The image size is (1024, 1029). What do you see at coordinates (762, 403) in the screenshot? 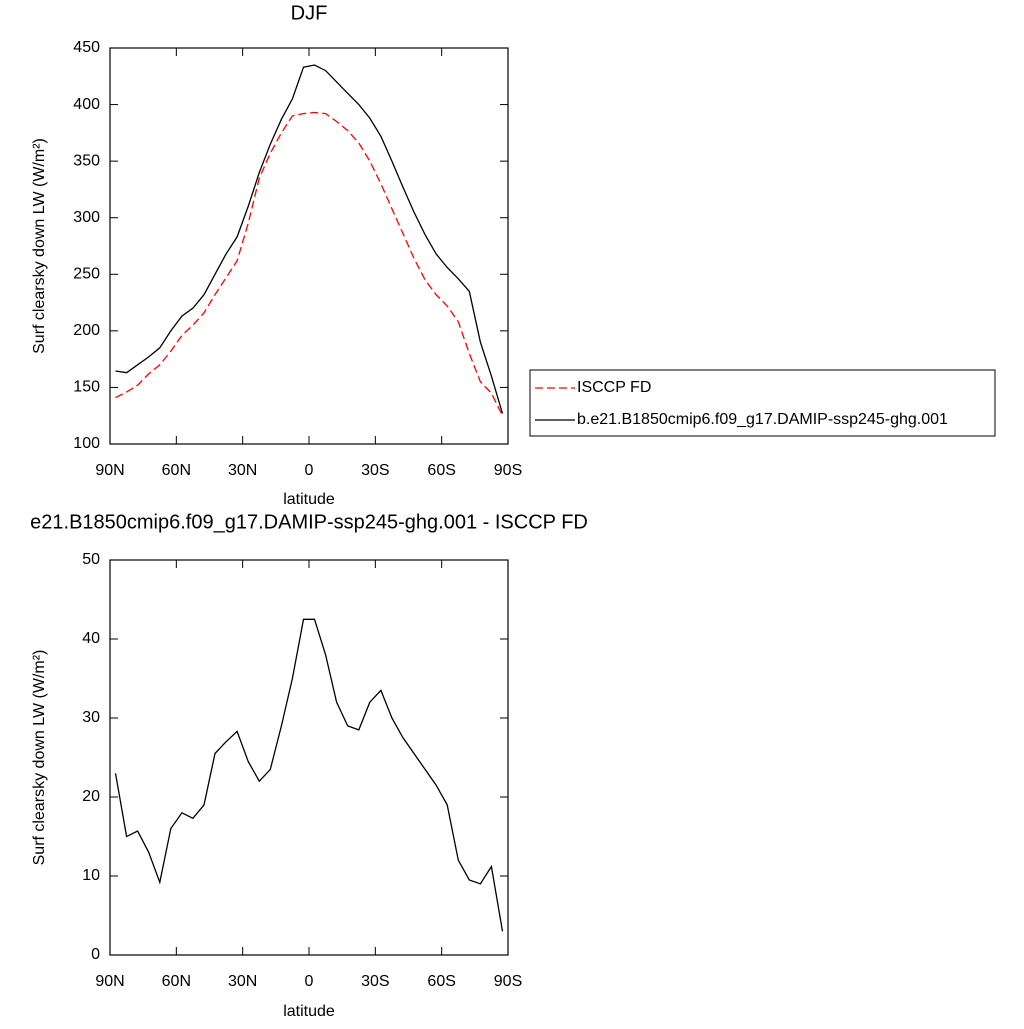
I see `legend-box` at bounding box center [762, 403].